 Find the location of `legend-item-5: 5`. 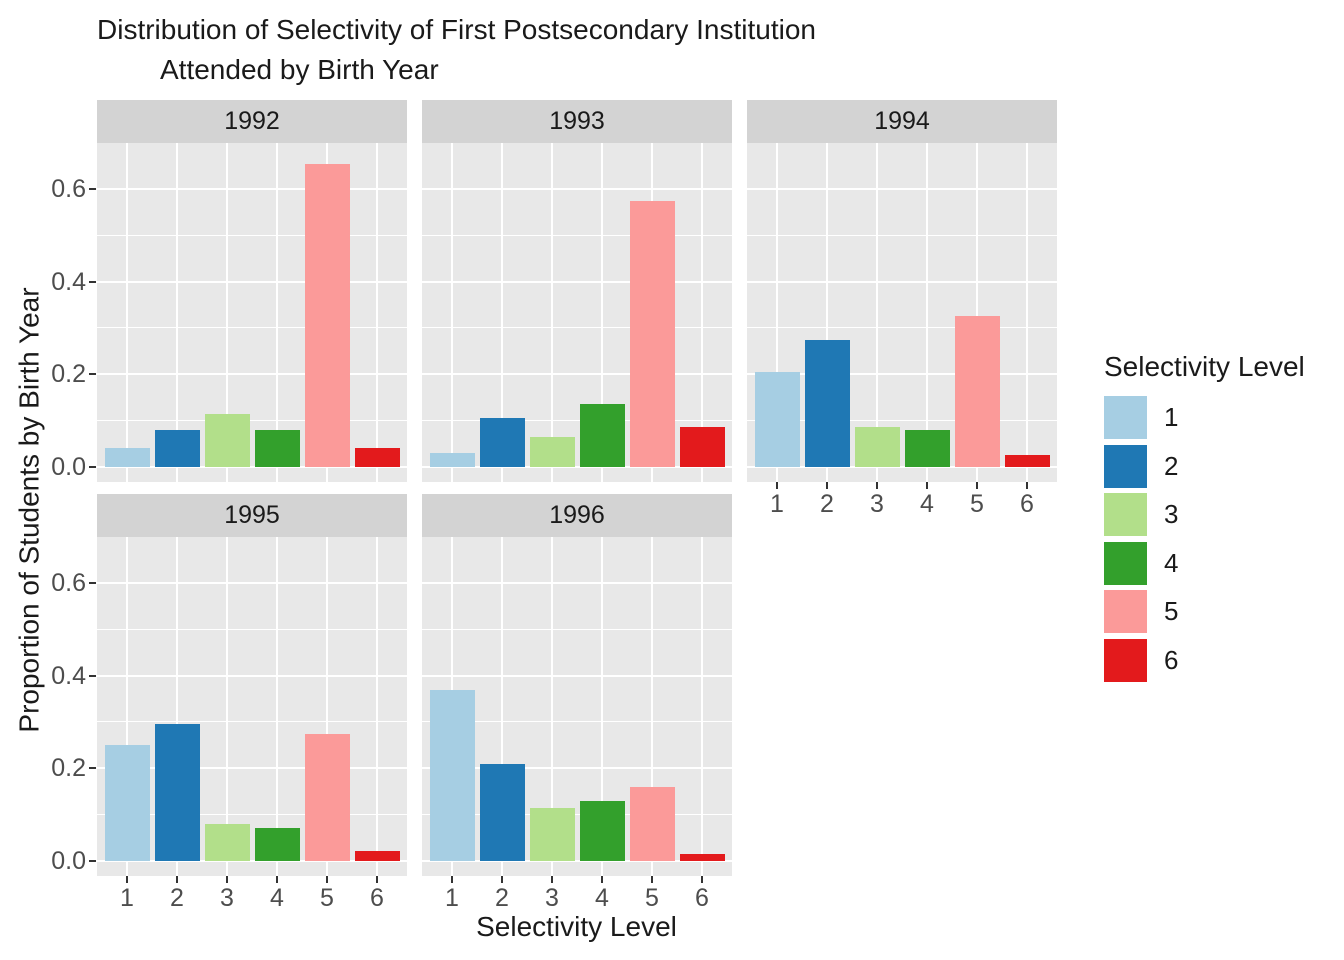

legend-item-5: 5 is located at coordinates (1204, 611).